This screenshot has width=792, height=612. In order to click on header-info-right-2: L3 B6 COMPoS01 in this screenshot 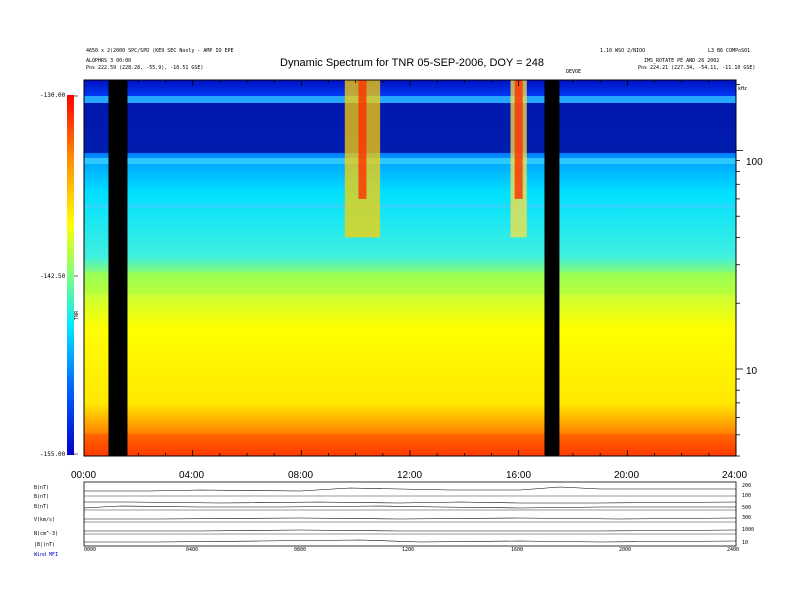, I will do `click(729, 51)`.